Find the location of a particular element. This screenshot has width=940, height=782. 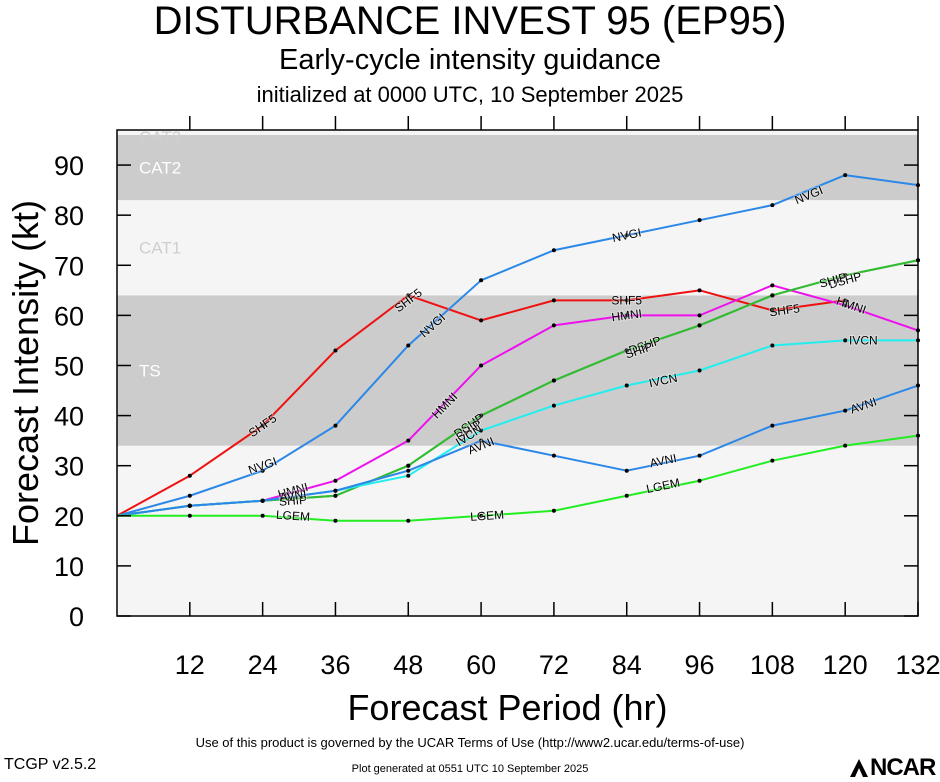

x-axis-label: Forecast Period (hr) is located at coordinates (507, 707).